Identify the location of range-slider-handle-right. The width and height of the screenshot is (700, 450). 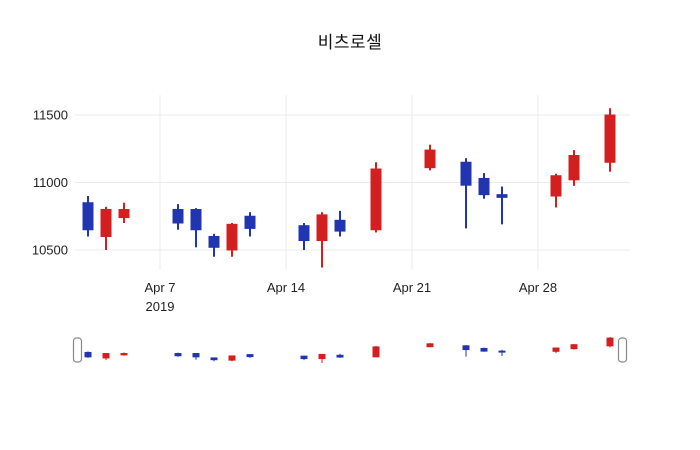
(622, 350).